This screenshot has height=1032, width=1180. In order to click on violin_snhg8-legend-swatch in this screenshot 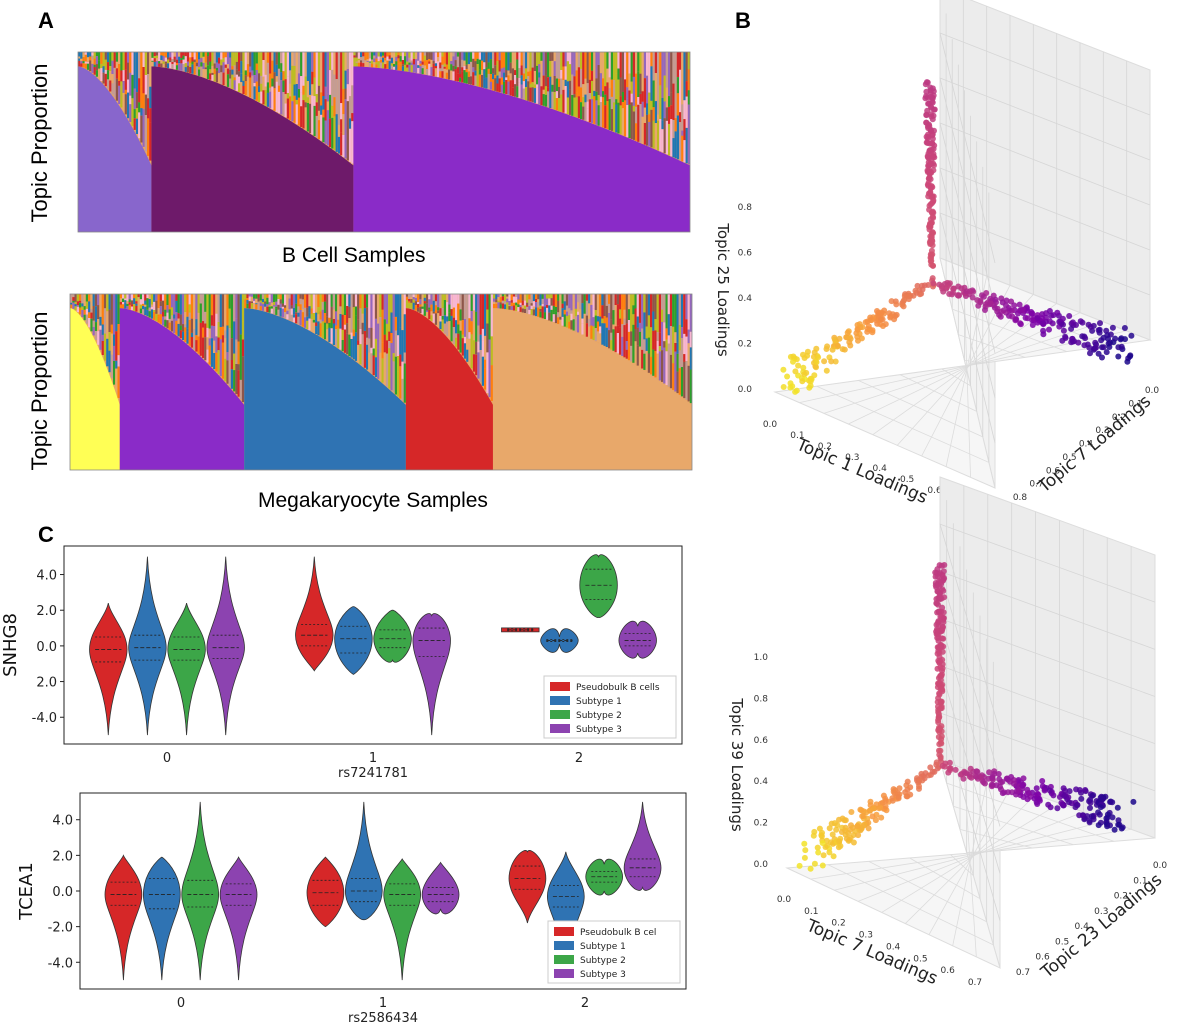, I will do `click(560, 728)`.